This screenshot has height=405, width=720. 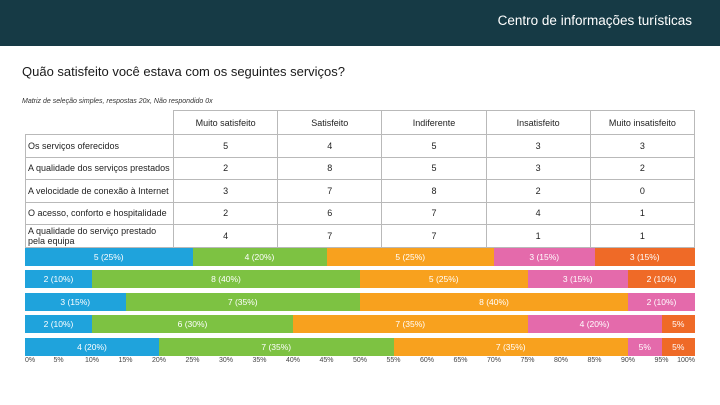 What do you see at coordinates (628, 360) in the screenshot?
I see `x-tick-label: 90%` at bounding box center [628, 360].